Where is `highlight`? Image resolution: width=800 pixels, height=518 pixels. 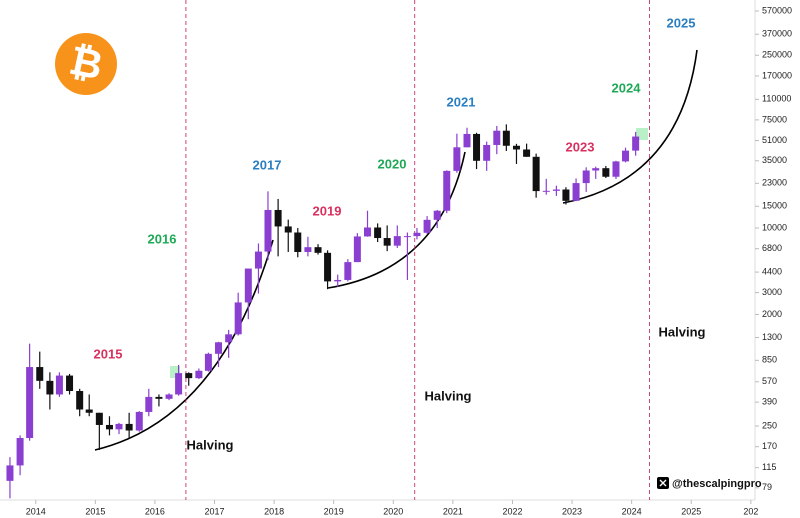 highlight is located at coordinates (175, 372).